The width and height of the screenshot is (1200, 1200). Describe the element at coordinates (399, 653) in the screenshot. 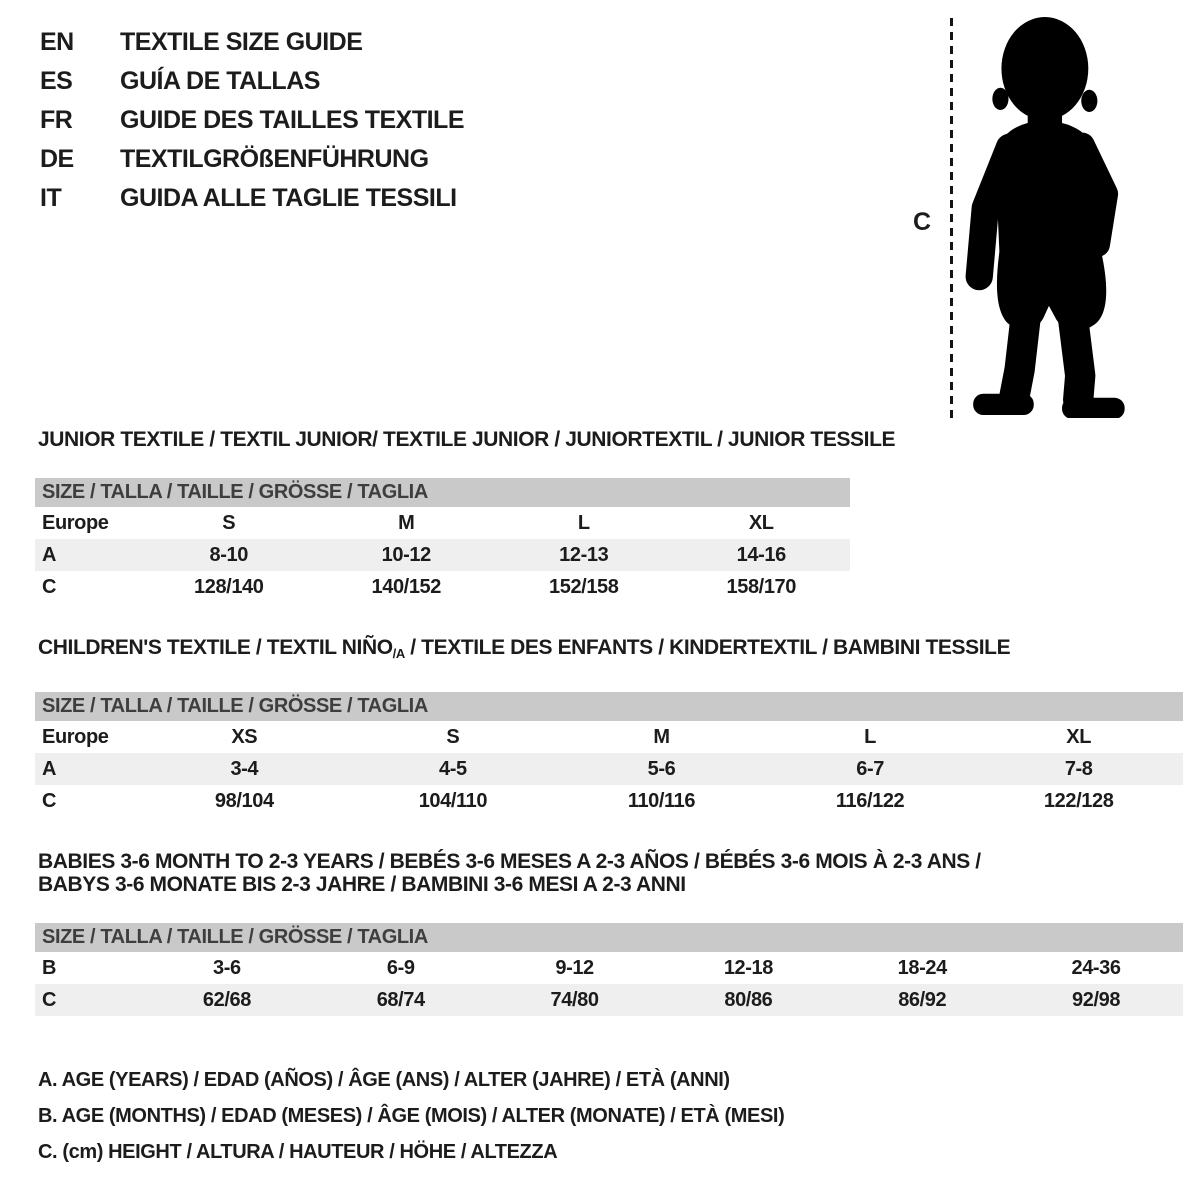

I see `title-subscript: /A` at that location.